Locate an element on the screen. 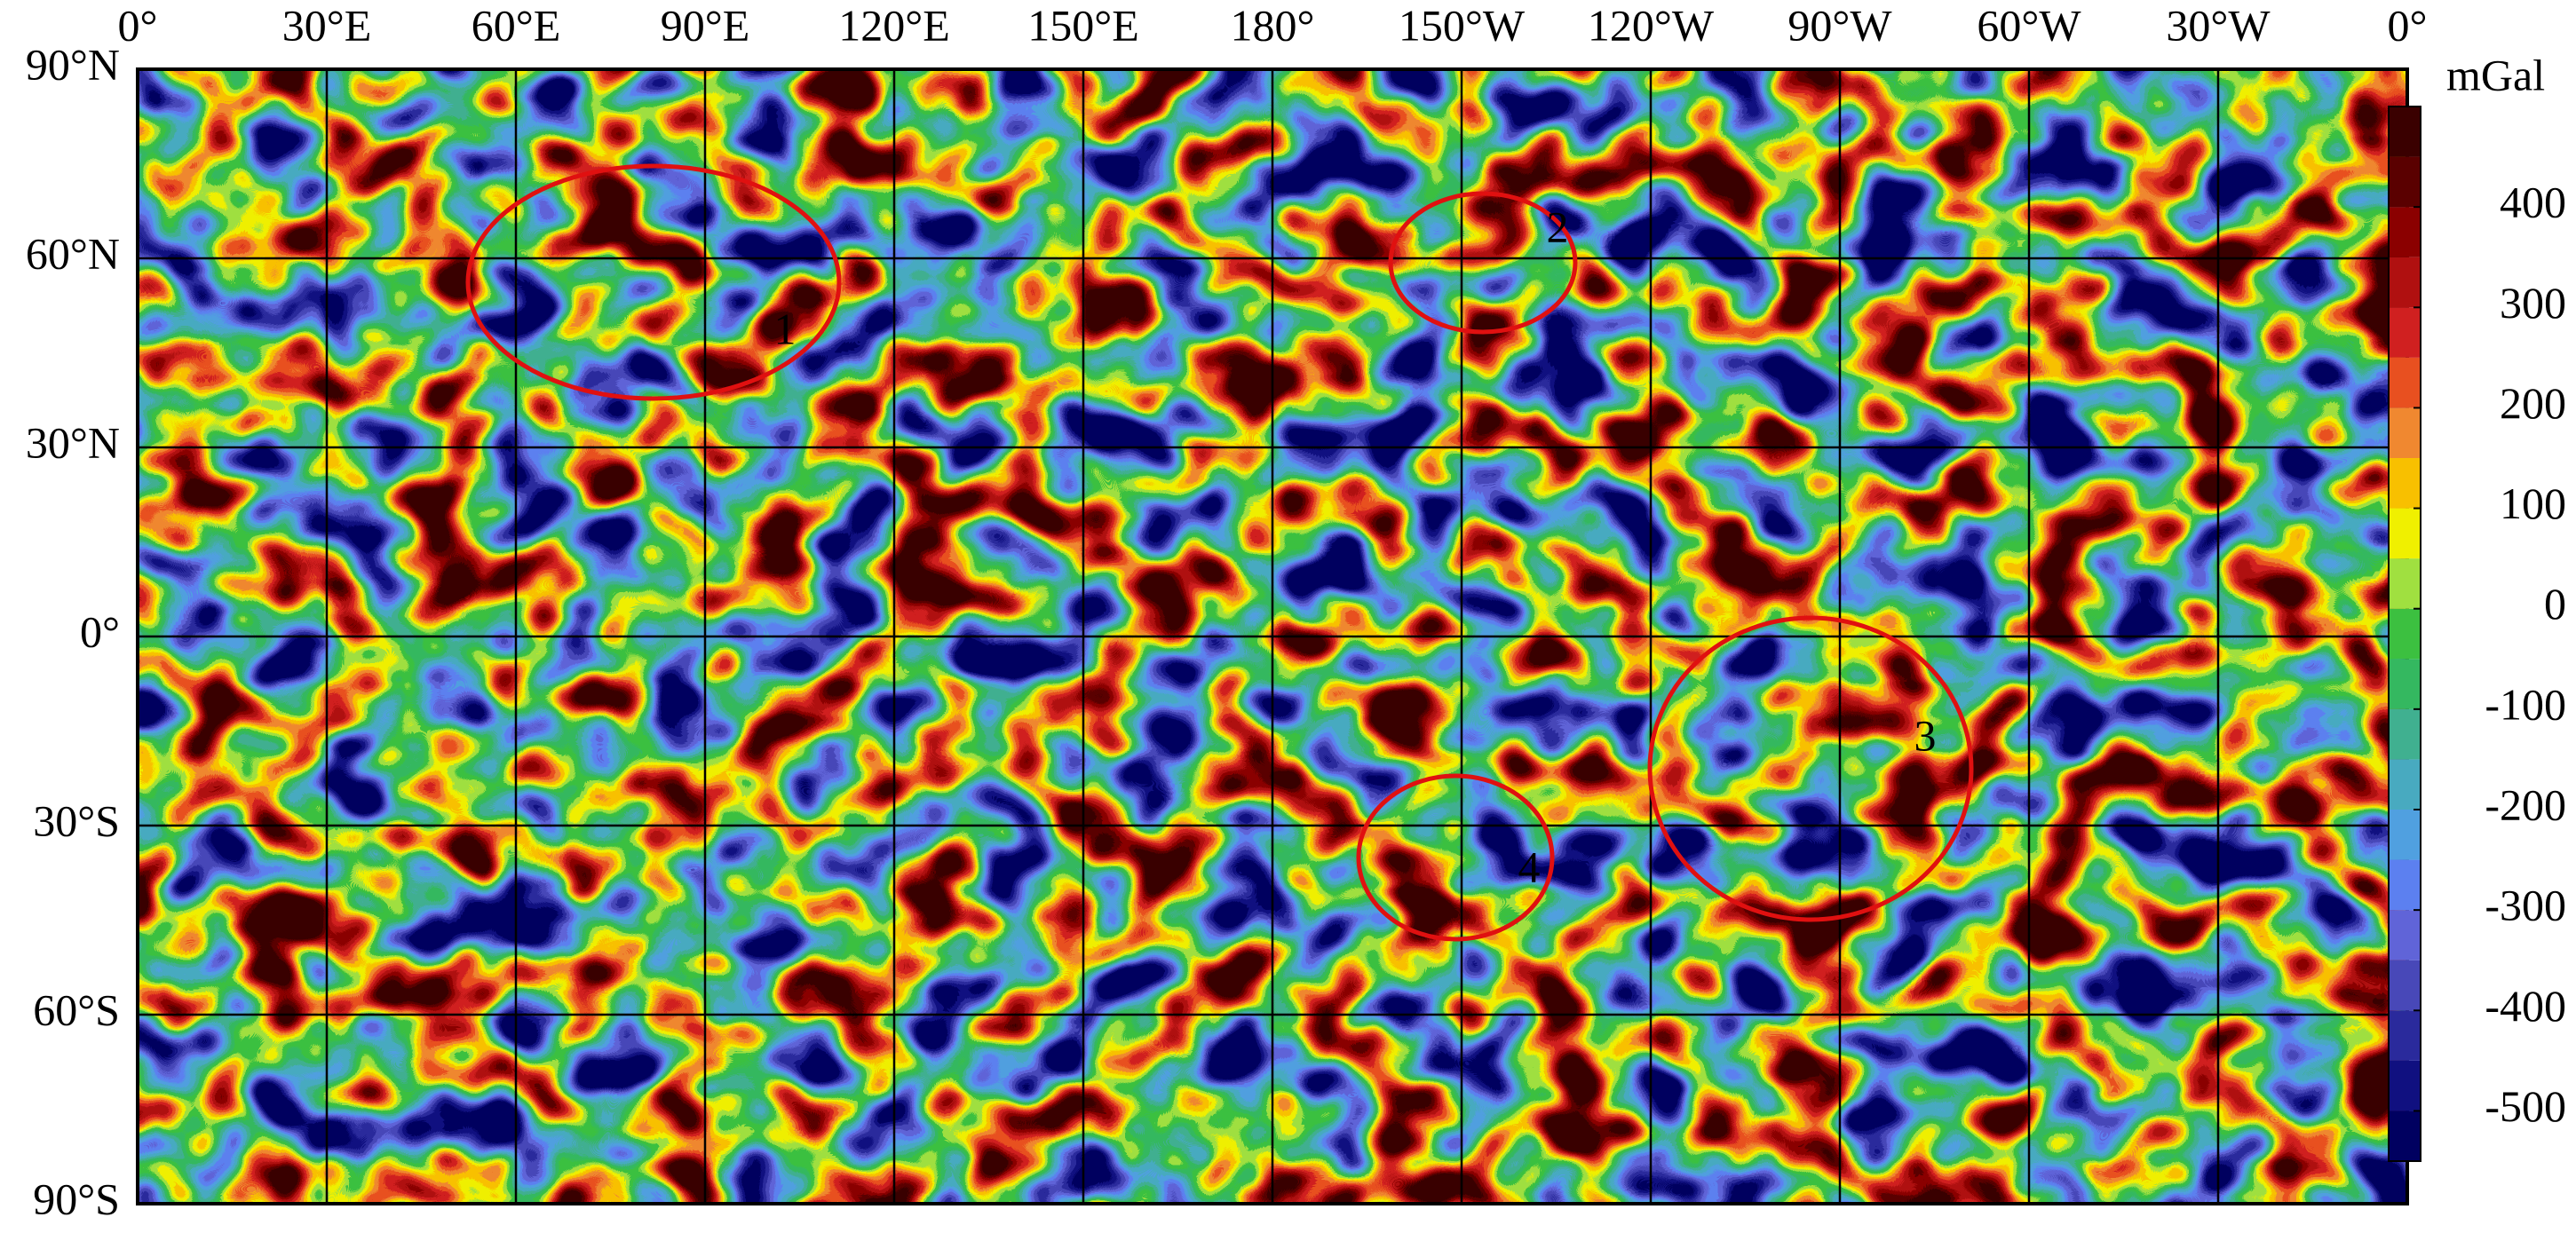  latitude-label: 30°S is located at coordinates (76, 820).